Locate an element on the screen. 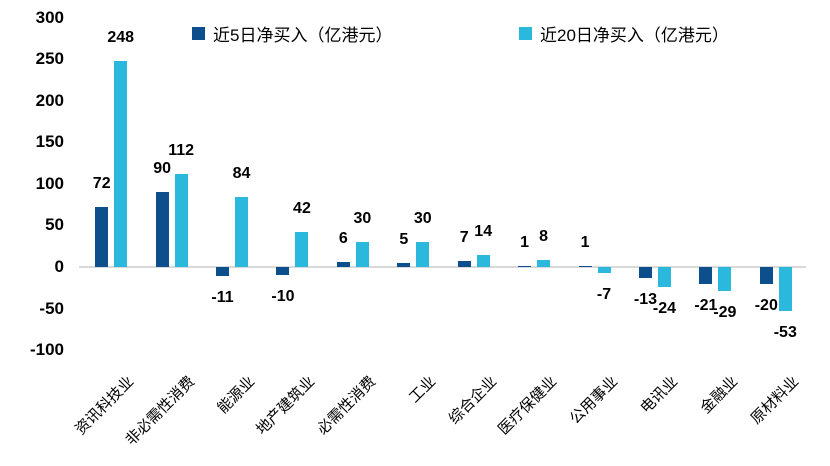  value-label: -10 is located at coordinates (283, 297).